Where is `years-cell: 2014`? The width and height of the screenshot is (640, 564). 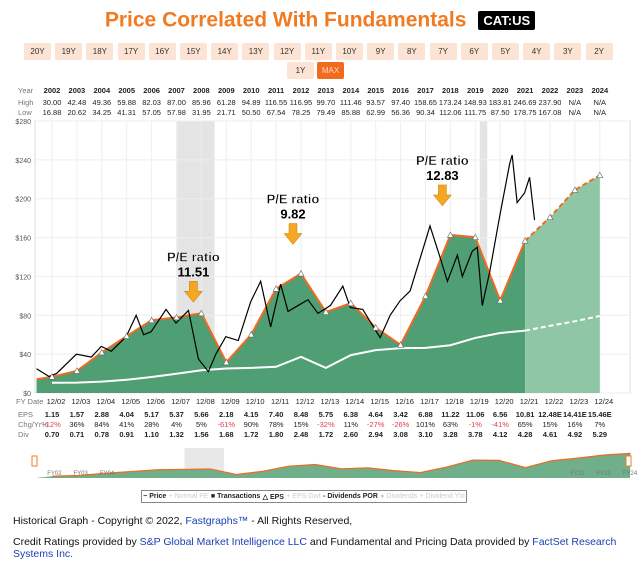 years-cell: 2014 is located at coordinates (351, 90).